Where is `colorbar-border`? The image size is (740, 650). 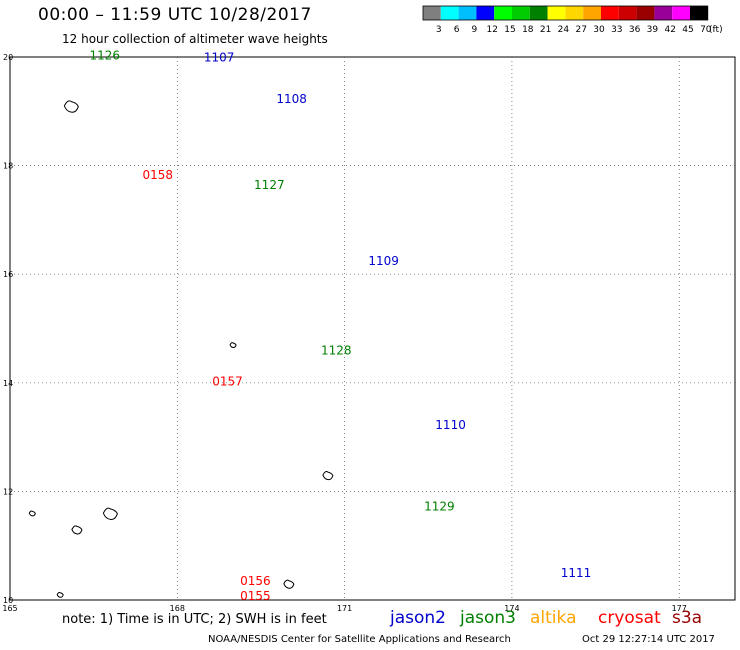 colorbar-border is located at coordinates (565, 13).